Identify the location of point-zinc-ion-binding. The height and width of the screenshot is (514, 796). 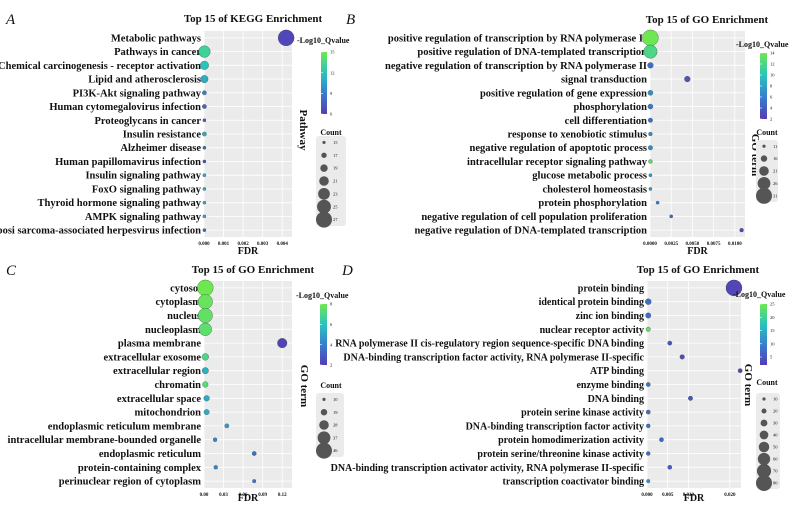
(648, 315).